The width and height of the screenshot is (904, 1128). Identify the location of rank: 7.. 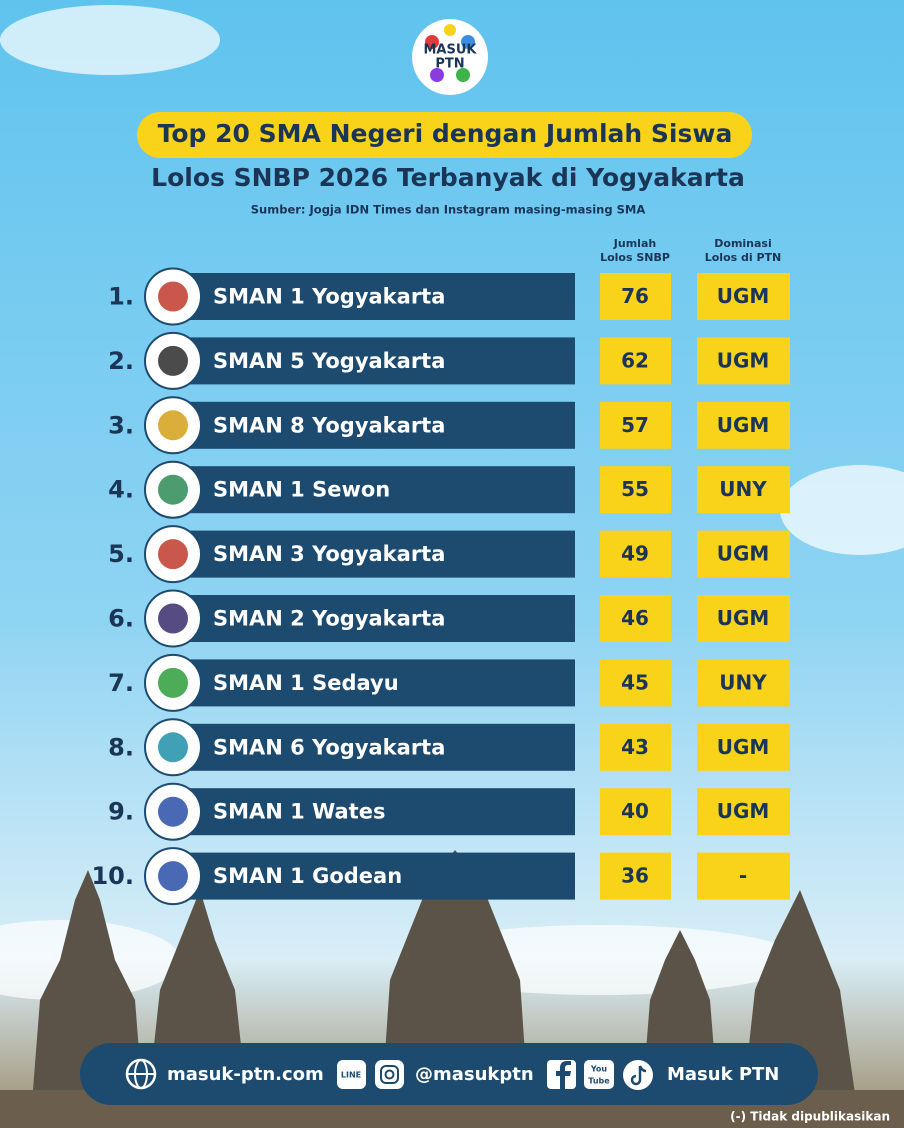
(121, 683).